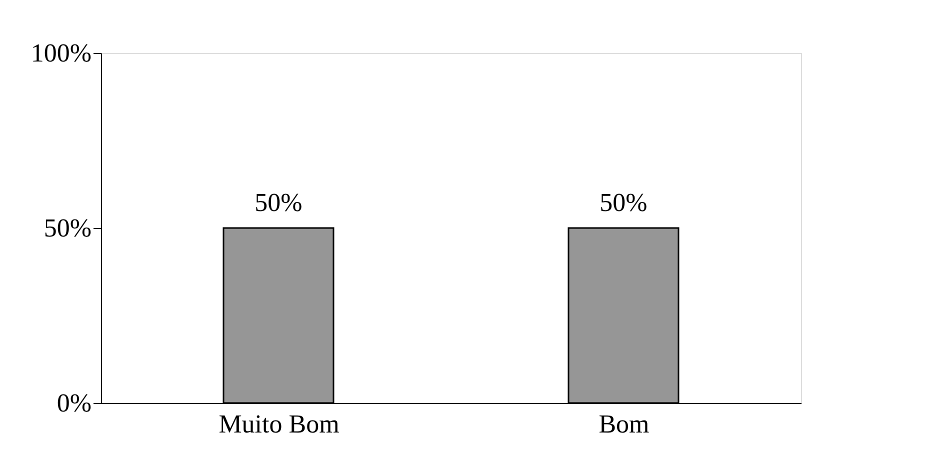 Image resolution: width=930 pixels, height=467 pixels. Describe the element at coordinates (74, 403) in the screenshot. I see `y-tick-label: 0%` at that location.